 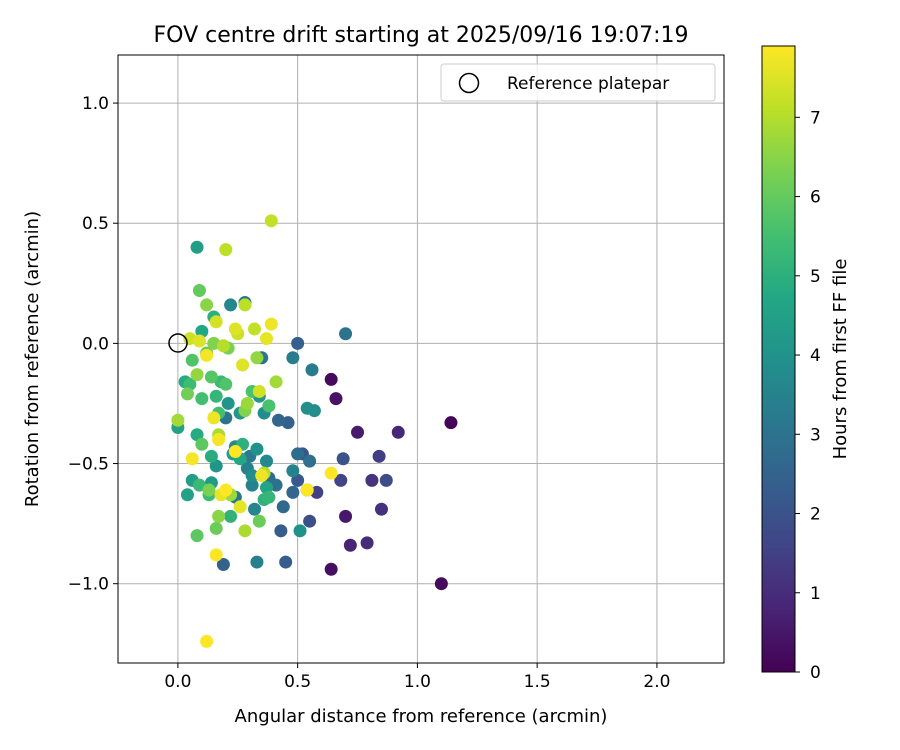 What do you see at coordinates (815, 673) in the screenshot?
I see `colorbar-tick-label: 0` at bounding box center [815, 673].